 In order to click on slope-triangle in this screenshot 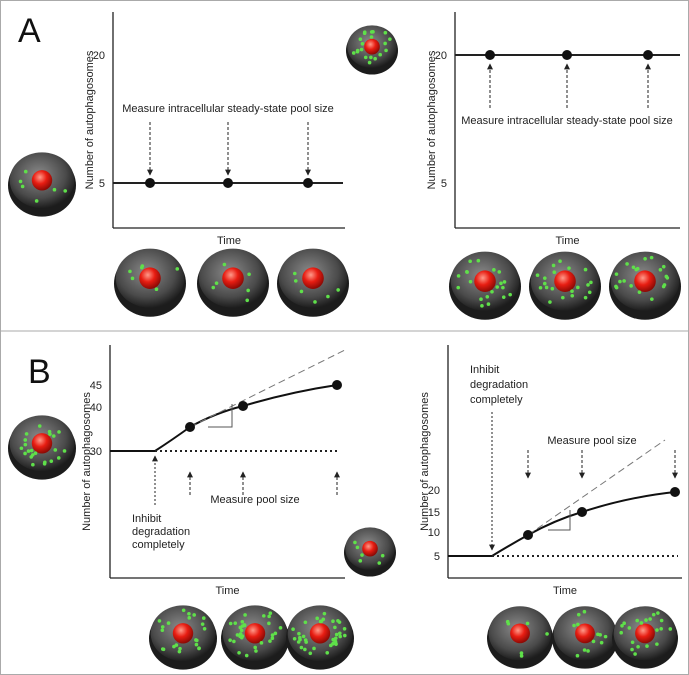, I will do `click(220, 416)`.